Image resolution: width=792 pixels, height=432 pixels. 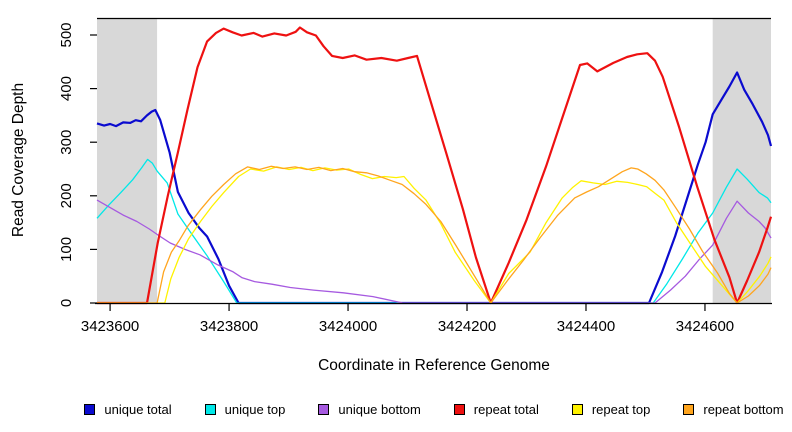 I want to click on y-tick-label: 400, so click(x=66, y=88).